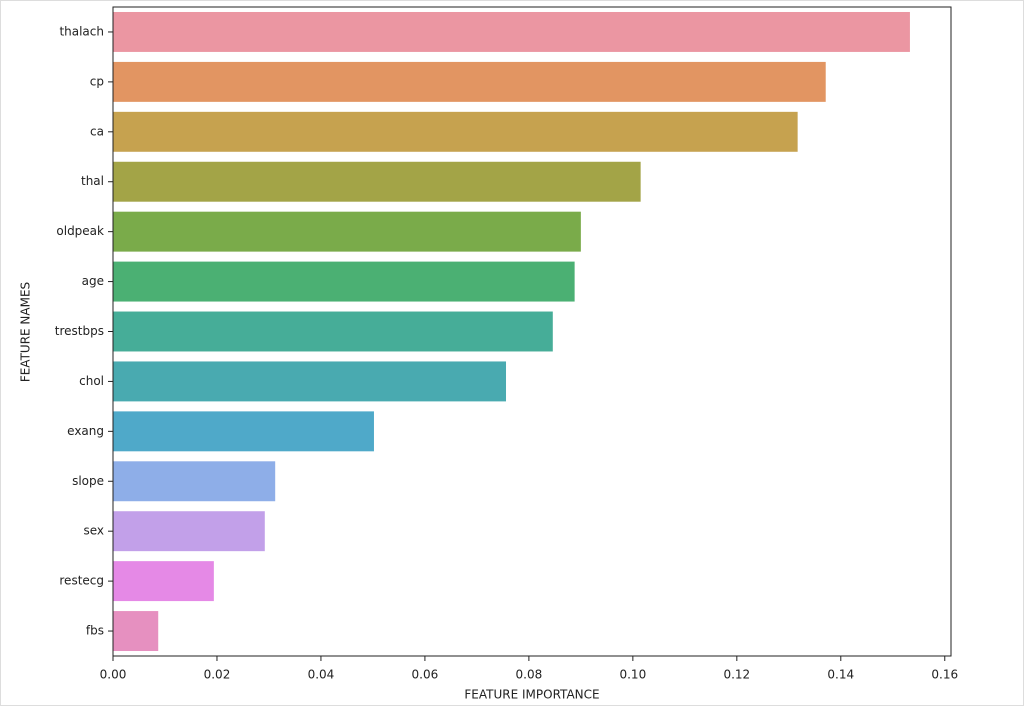 The image size is (1024, 706). I want to click on y-tick-label: cp, so click(97, 81).